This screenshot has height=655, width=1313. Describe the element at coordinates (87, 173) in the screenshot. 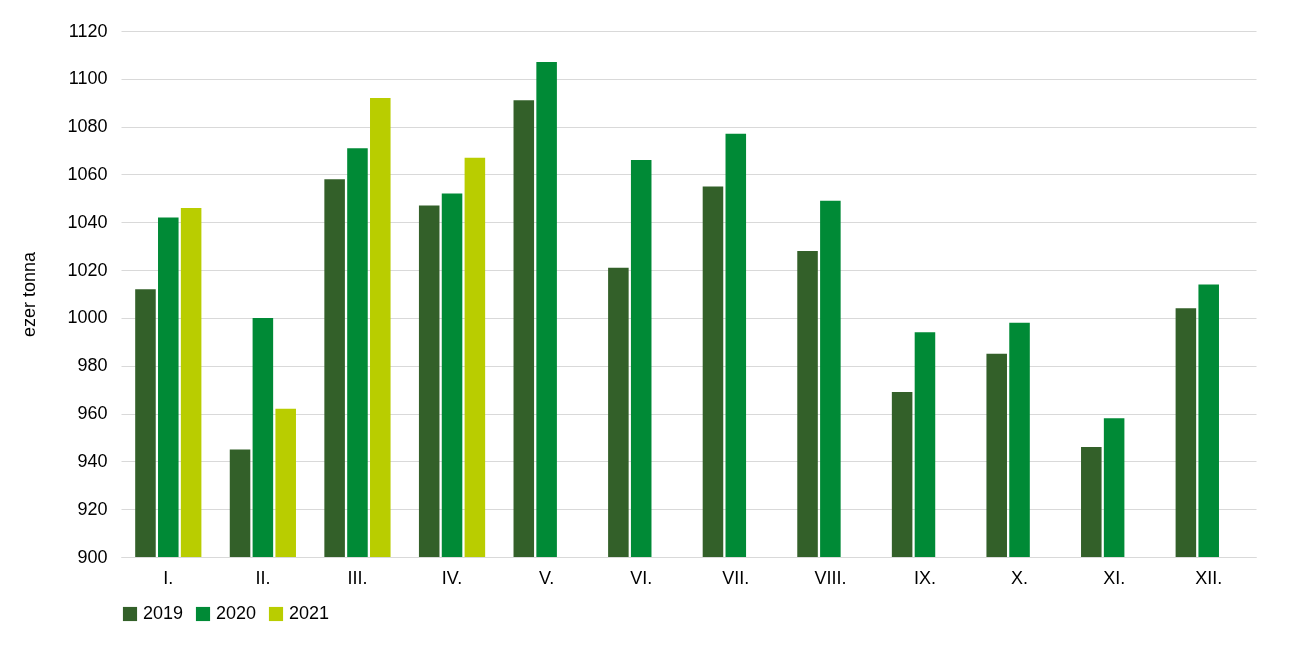

I see `y-tick-label: 1060` at that location.